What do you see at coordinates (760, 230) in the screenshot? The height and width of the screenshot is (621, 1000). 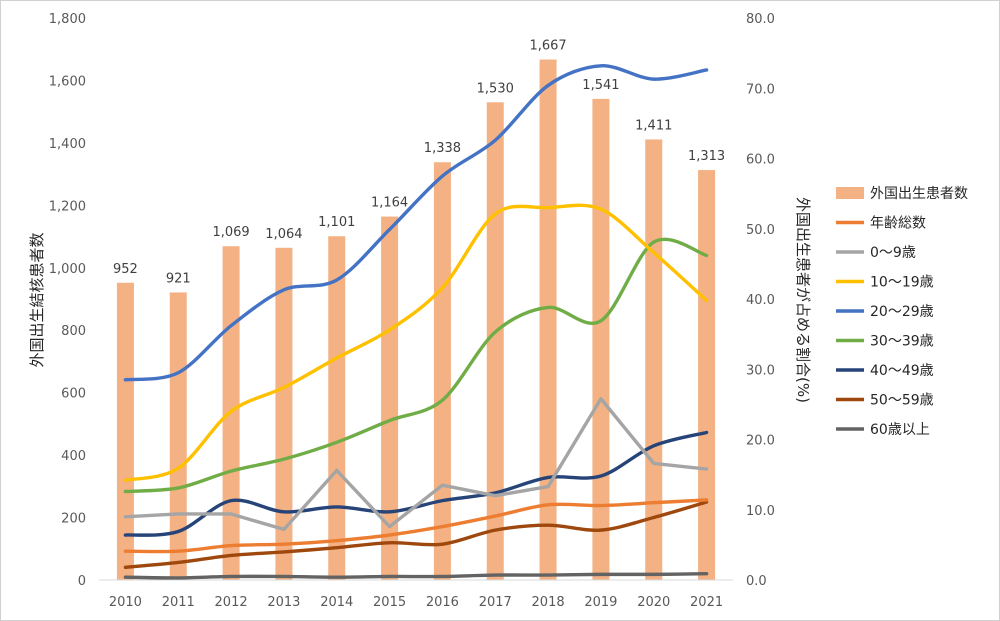 I see `right-axis-tick-label: 50.0` at bounding box center [760, 230].